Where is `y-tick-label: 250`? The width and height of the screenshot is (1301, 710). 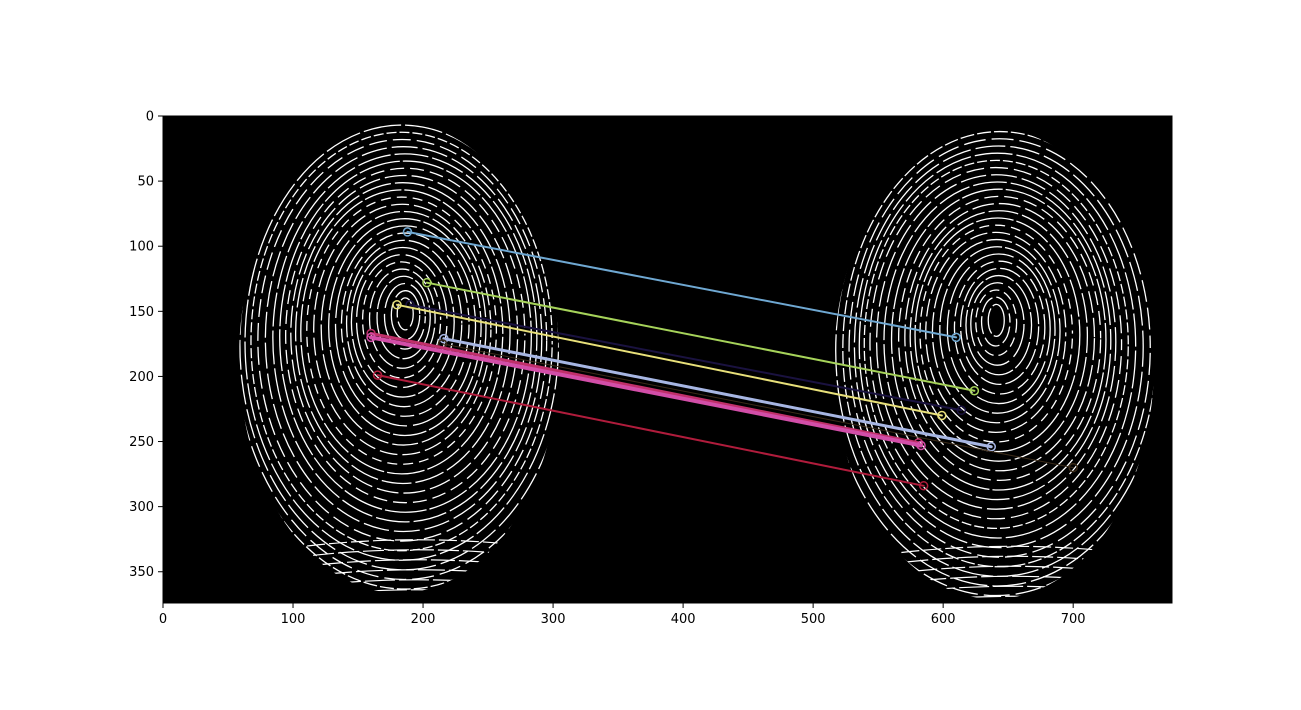 y-tick-label: 250 is located at coordinates (141, 442).